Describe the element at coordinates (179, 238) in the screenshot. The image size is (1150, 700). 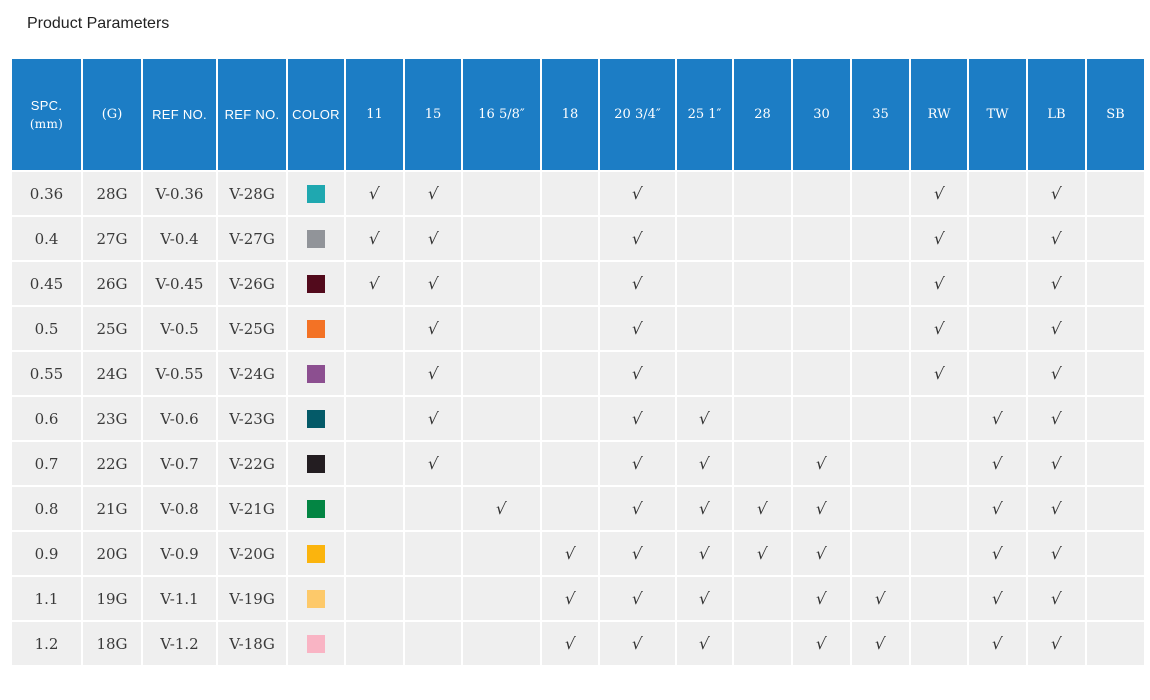
I see `ref-no-cell: V-0.4` at that location.